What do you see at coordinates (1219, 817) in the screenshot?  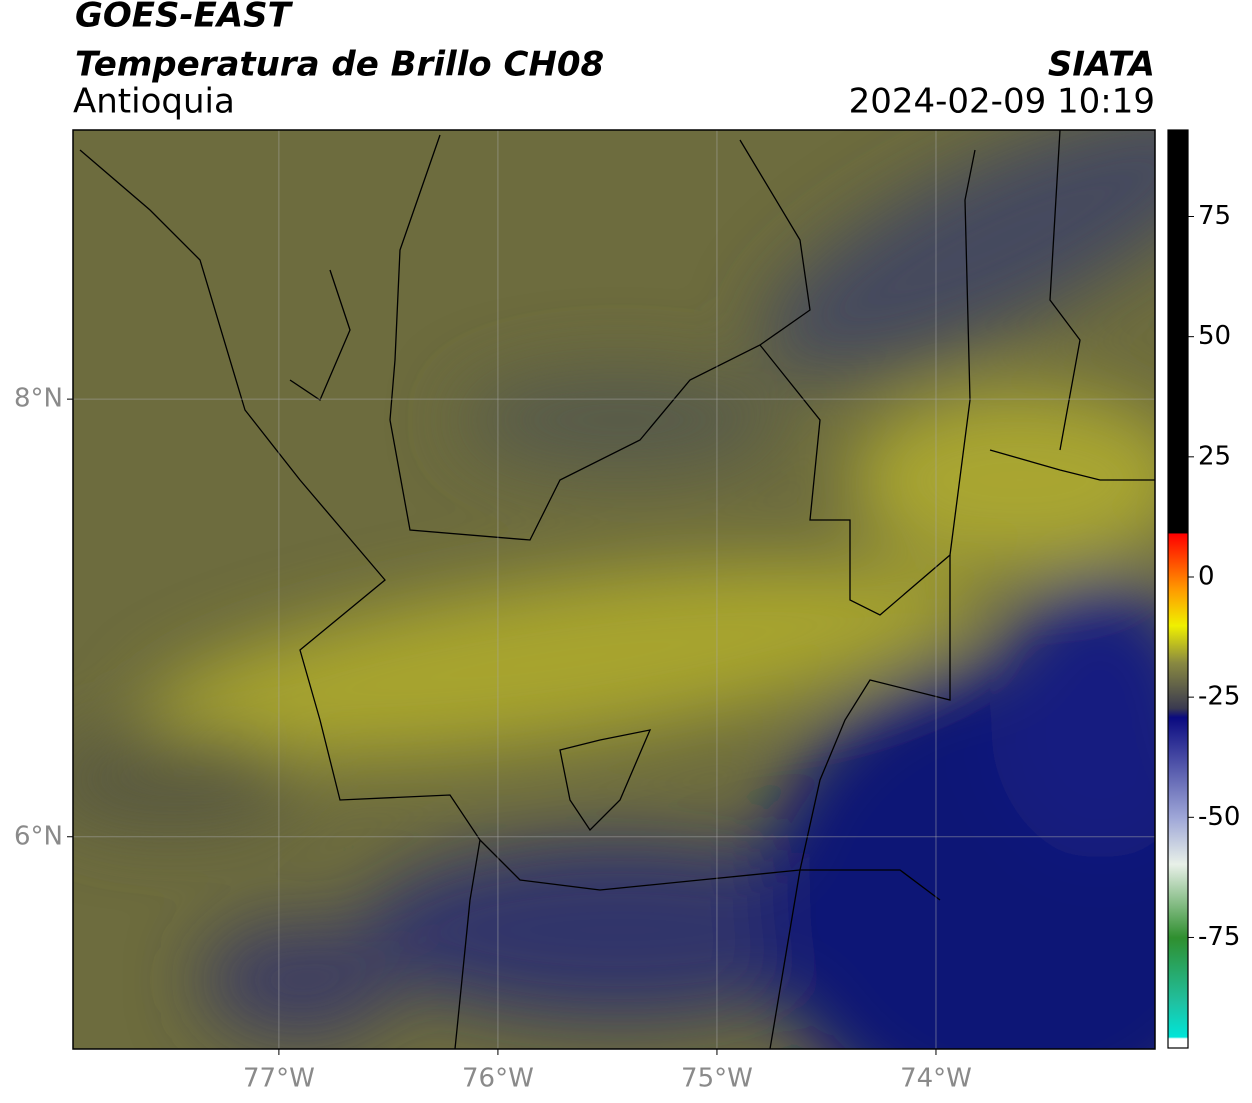 I see `colorbar-tick-label: -50` at bounding box center [1219, 817].